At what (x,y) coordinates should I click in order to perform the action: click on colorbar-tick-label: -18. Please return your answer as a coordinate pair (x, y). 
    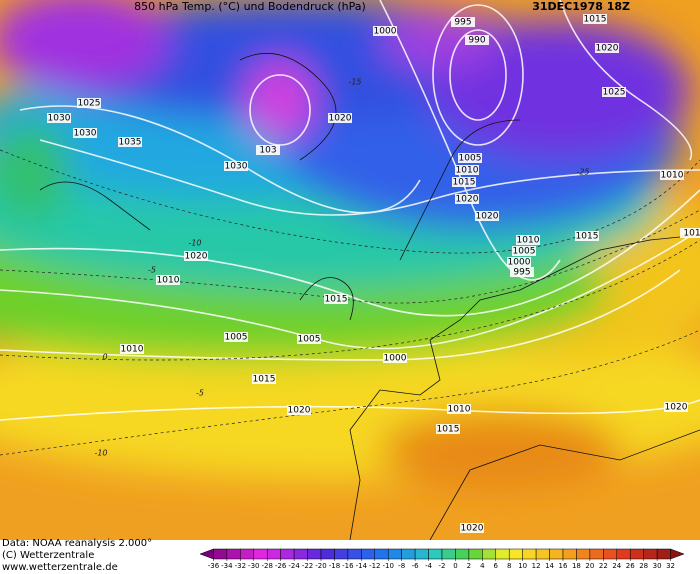
    Looking at the image, I should click on (334, 566).